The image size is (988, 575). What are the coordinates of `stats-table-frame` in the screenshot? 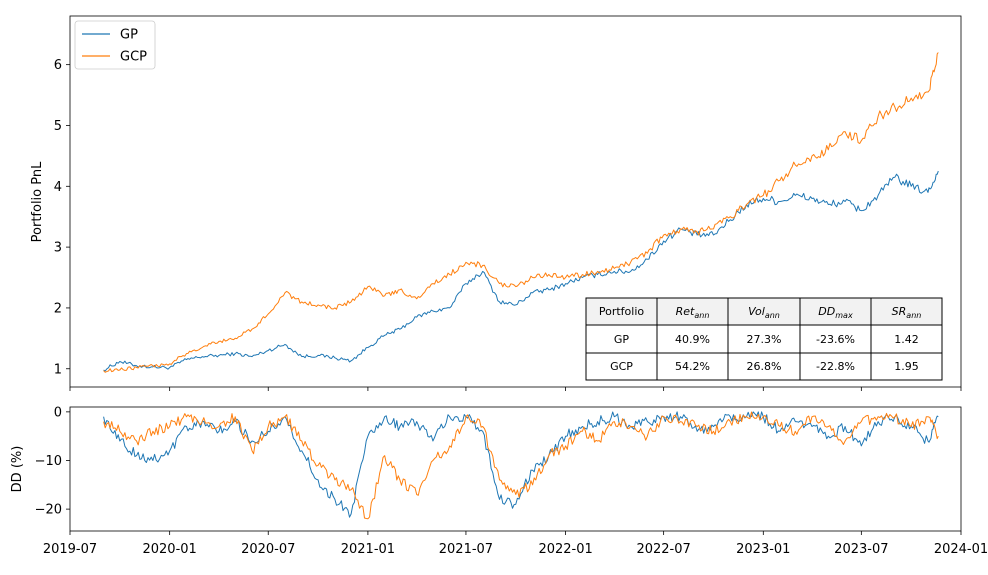 It's located at (764, 339).